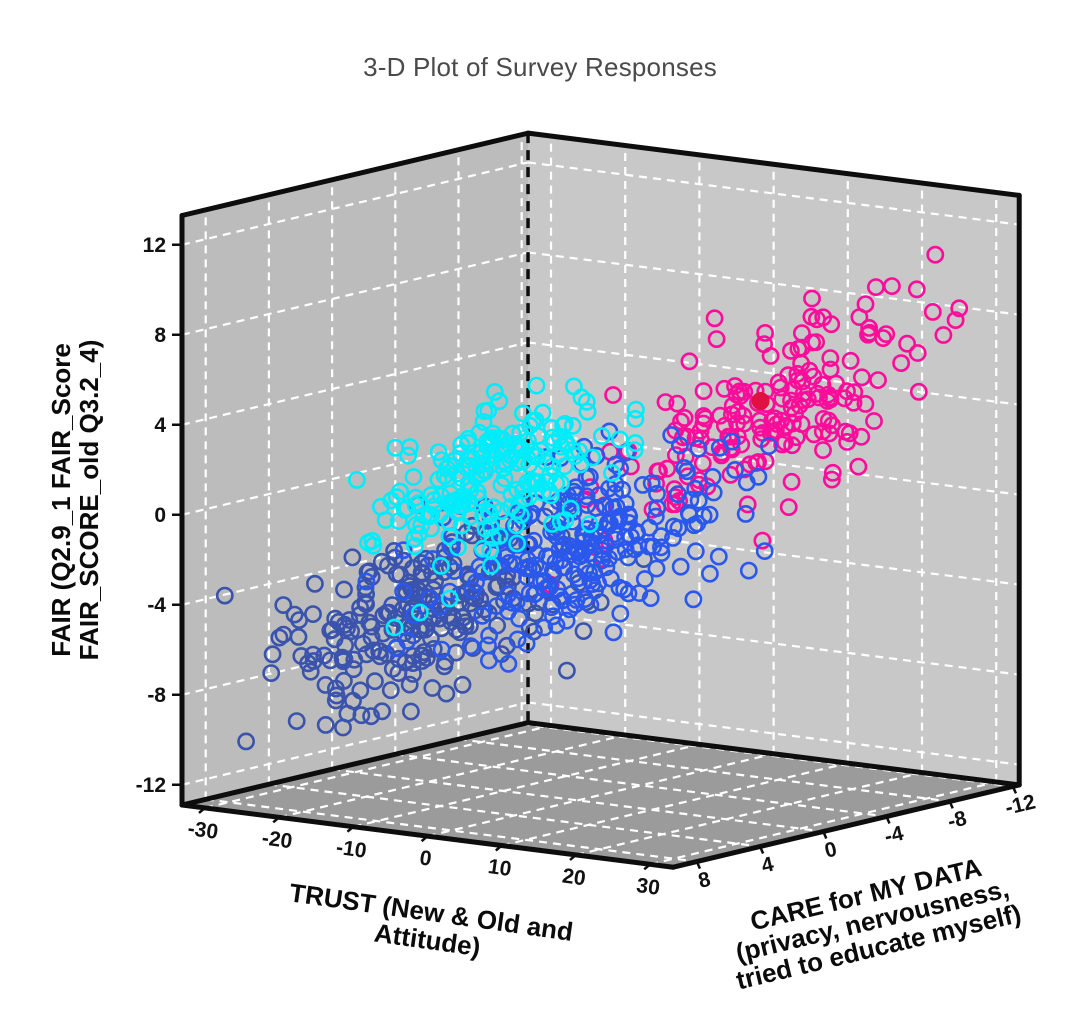 Image resolution: width=1080 pixels, height=1036 pixels. Describe the element at coordinates (825, 835) in the screenshot. I see `y-tick-mark` at that location.